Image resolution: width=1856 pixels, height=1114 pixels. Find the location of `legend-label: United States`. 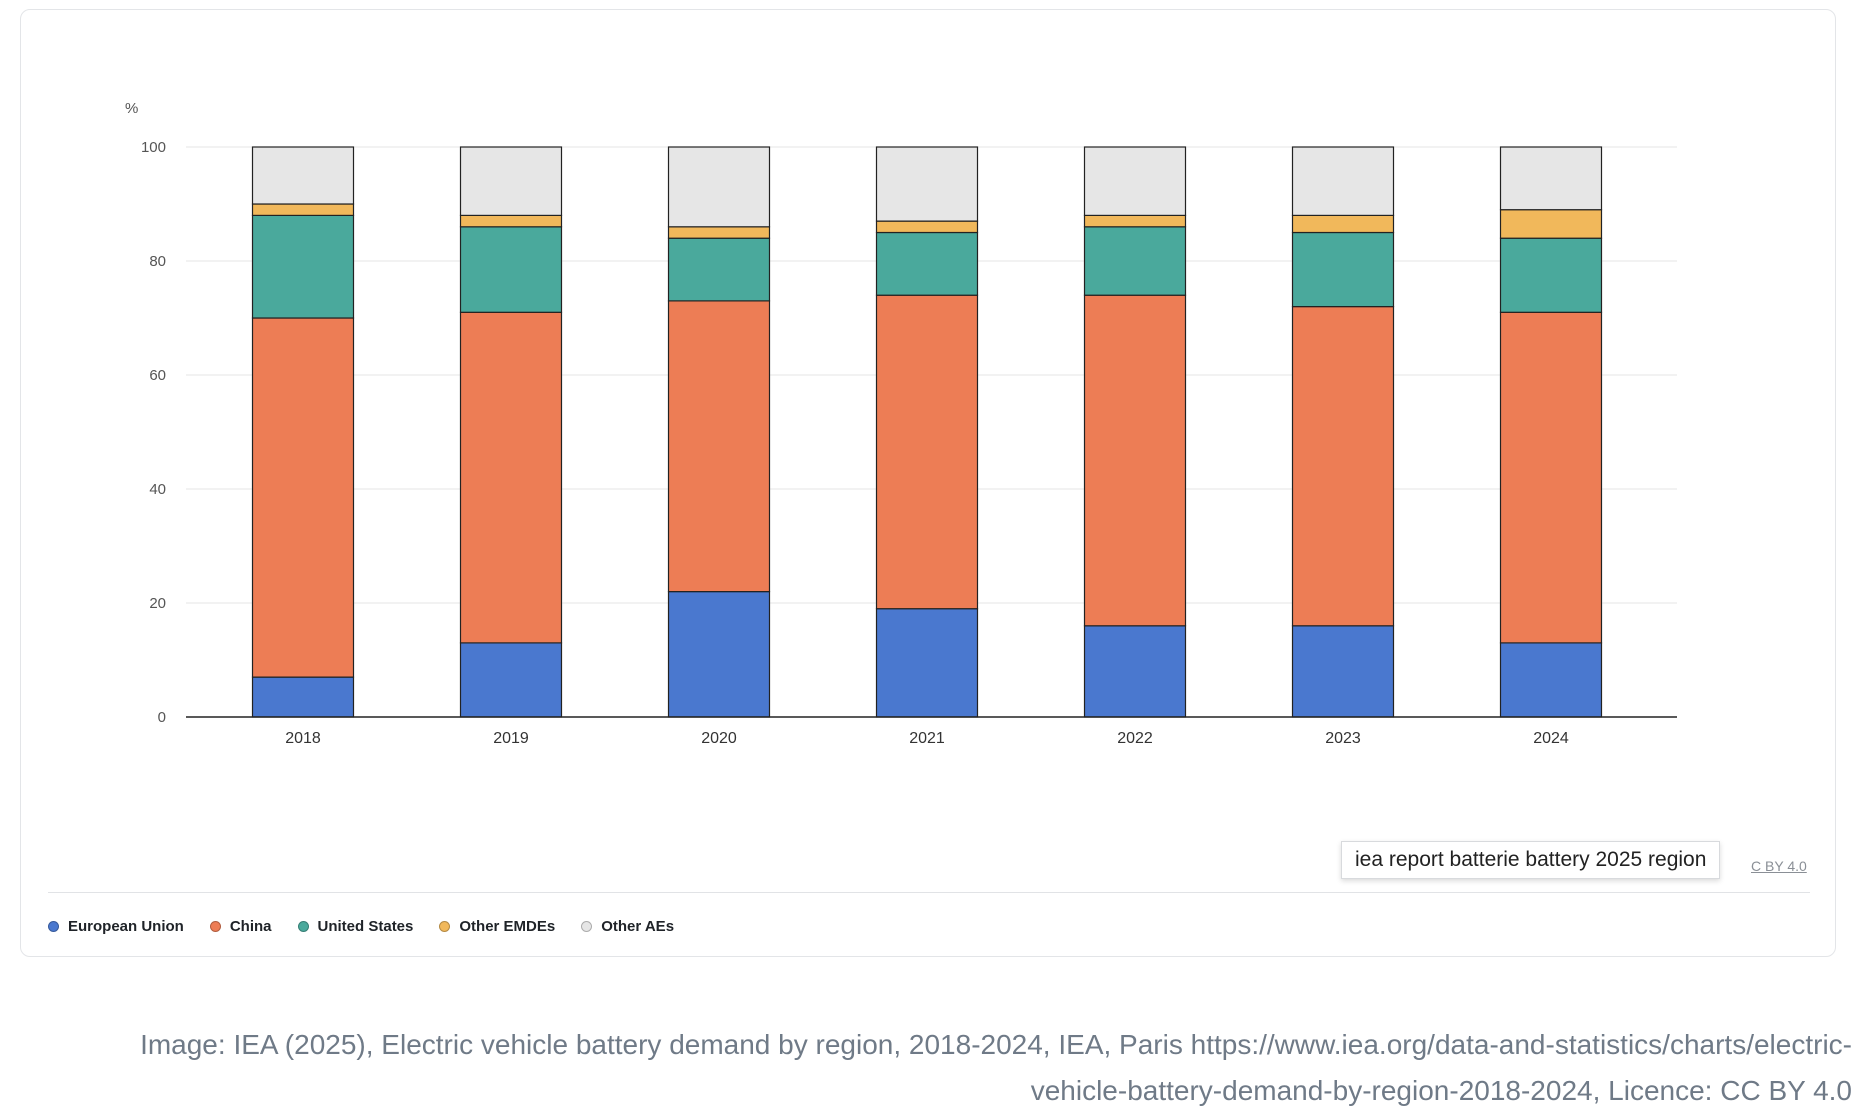

legend-label: United States is located at coordinates (365, 926).